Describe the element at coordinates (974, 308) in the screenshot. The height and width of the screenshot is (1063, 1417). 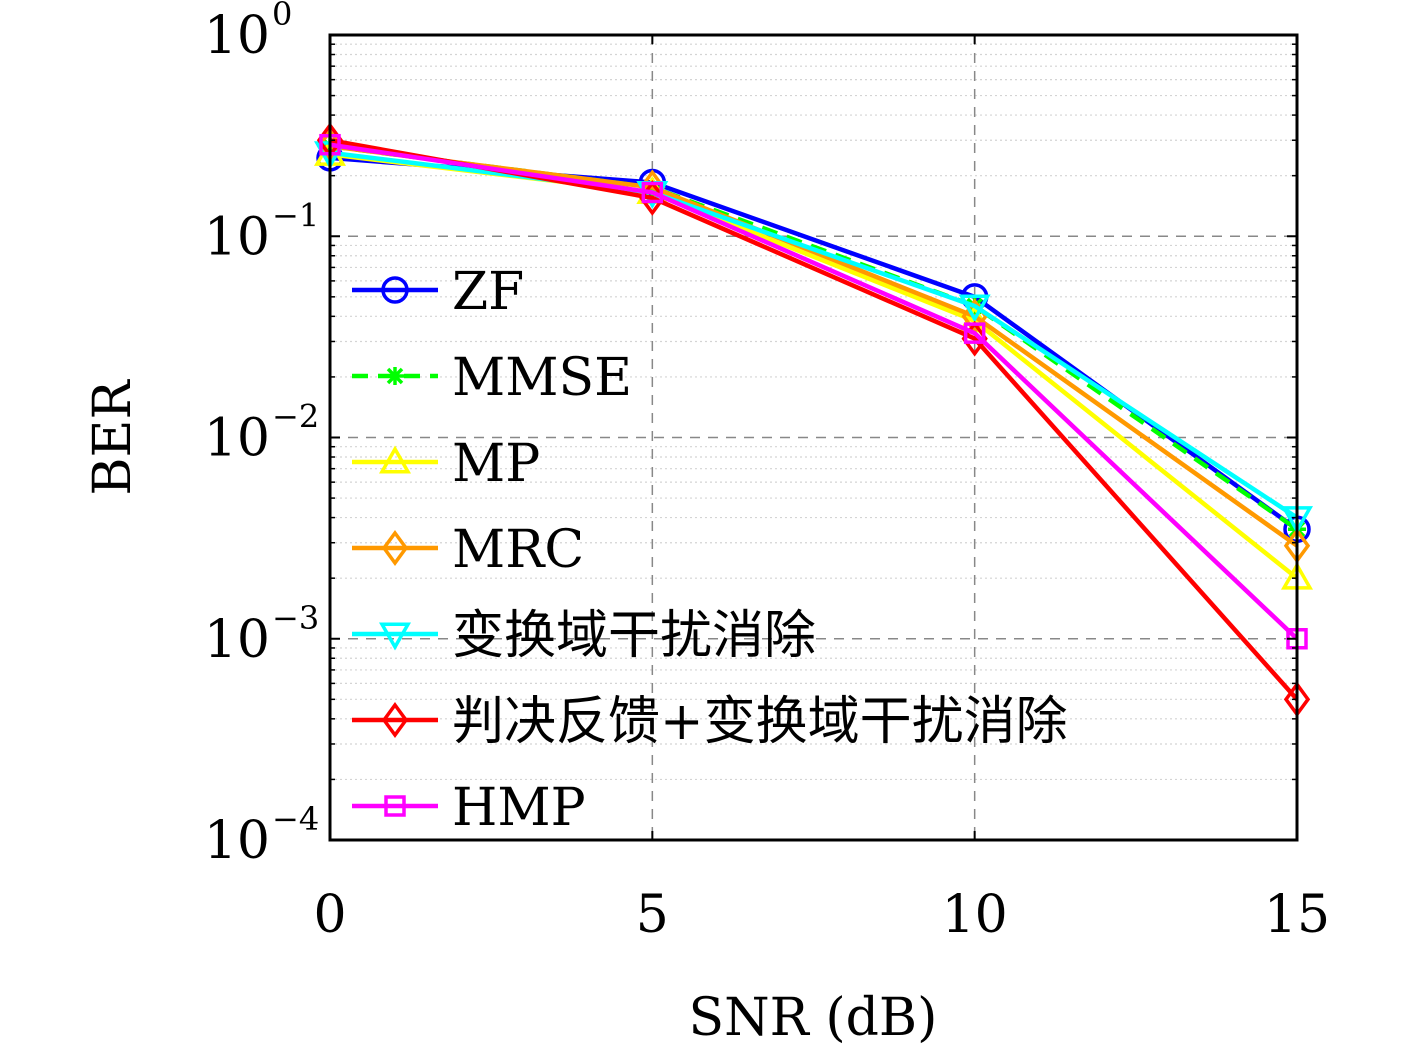
I see `series-4-point` at that location.